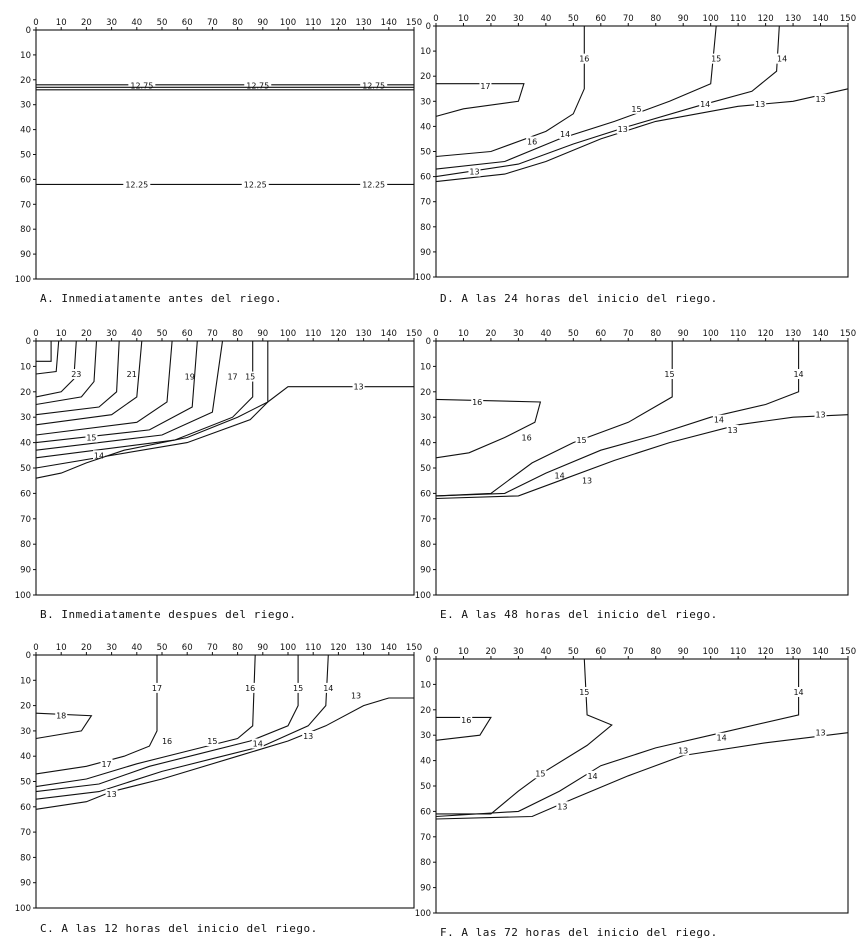  Describe the element at coordinates (425, 367) in the screenshot. I see `y-tick-label: 10` at that location.